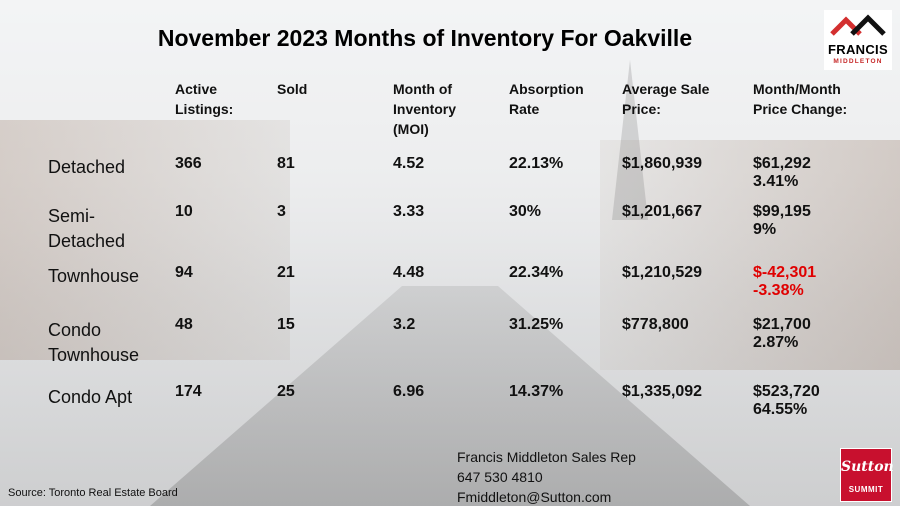 This screenshot has width=900, height=507. Describe the element at coordinates (409, 272) in the screenshot. I see `cell-moi: 4.48` at that location.